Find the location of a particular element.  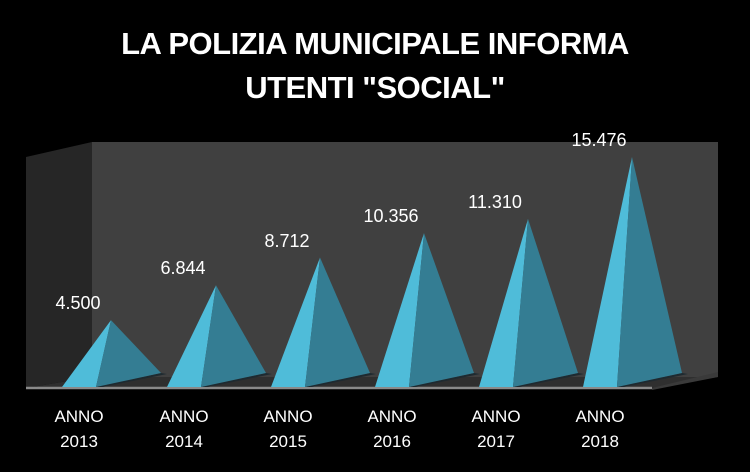

x-axis-label: ANNO 2017 is located at coordinates (495, 429).